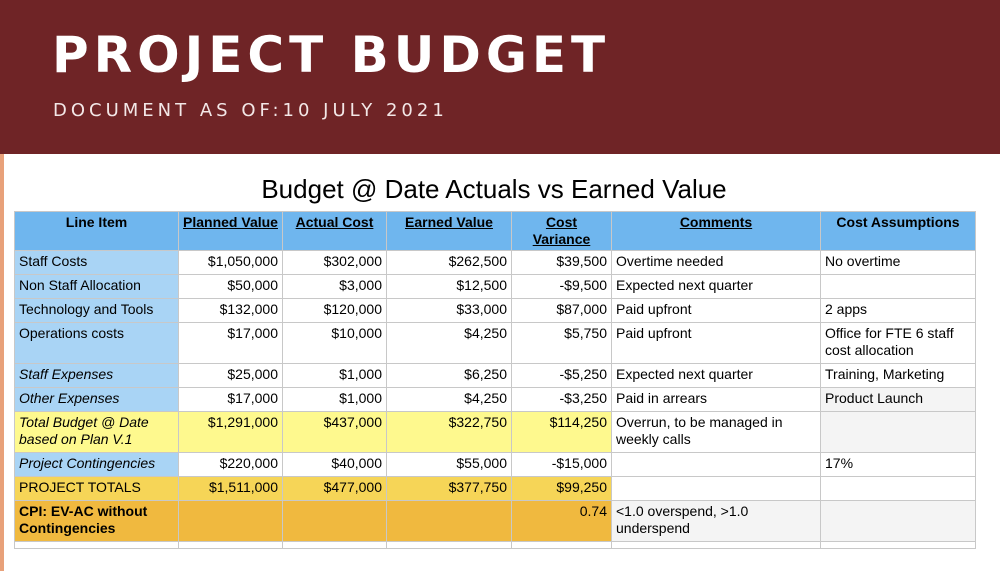  What do you see at coordinates (230, 262) in the screenshot?
I see `planned-value-cell: $1,050,000` at bounding box center [230, 262].